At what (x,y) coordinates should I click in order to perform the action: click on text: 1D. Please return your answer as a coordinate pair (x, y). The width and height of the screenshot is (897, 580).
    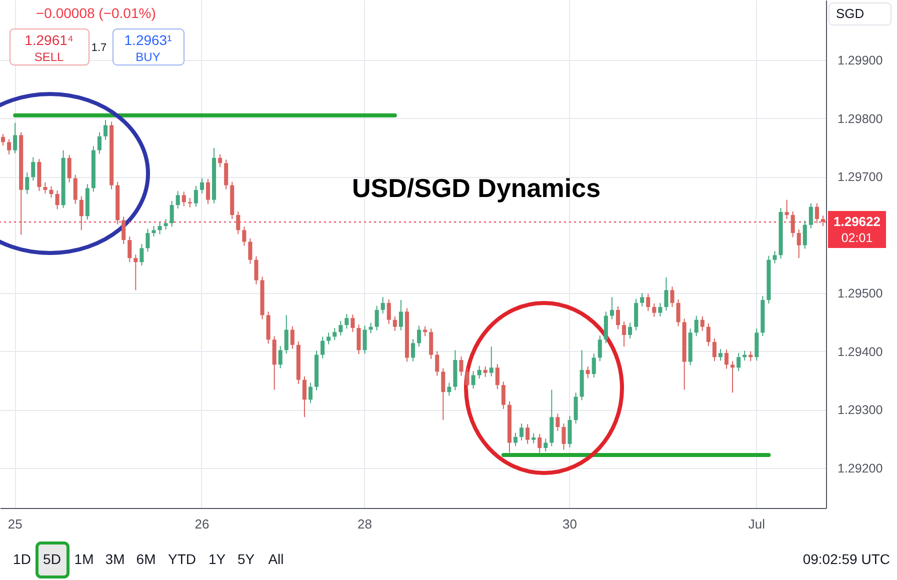
    Looking at the image, I should click on (22, 559).